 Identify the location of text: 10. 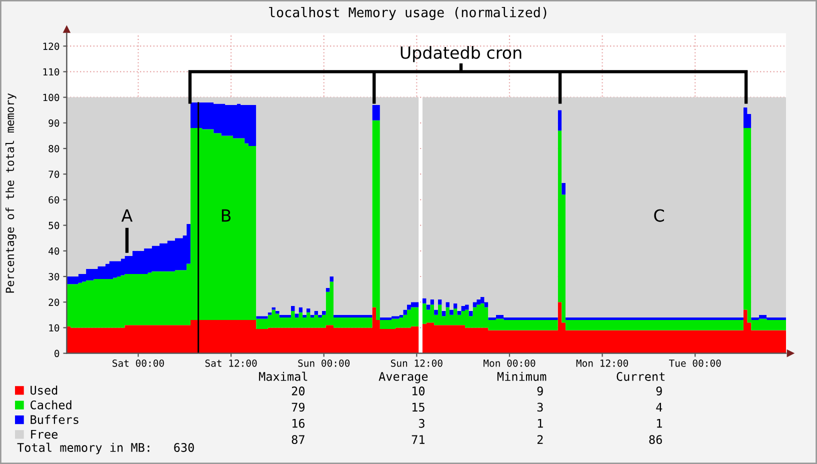
(418, 391).